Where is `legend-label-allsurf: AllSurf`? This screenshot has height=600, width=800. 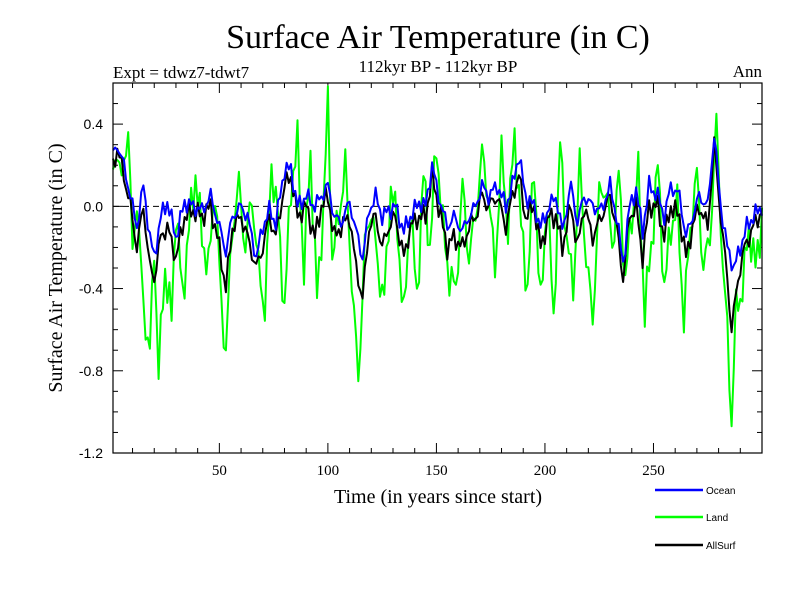
legend-label-allsurf: AllSurf is located at coordinates (721, 546).